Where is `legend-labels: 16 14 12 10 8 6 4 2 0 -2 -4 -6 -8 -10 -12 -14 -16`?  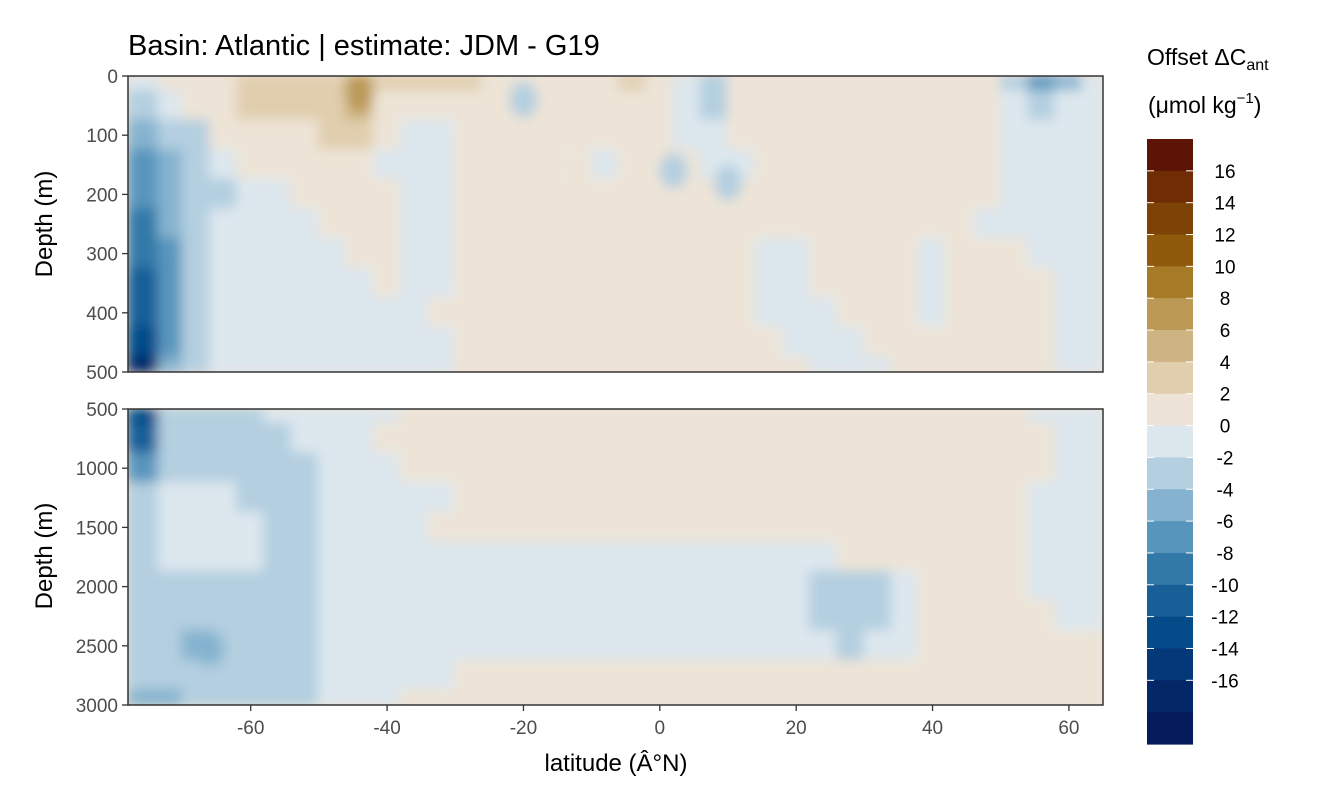 legend-labels: 16 14 12 10 8 6 4 2 0 -2 -4 -6 -8 -10 -12 -14 -16 is located at coordinates (1225, 427).